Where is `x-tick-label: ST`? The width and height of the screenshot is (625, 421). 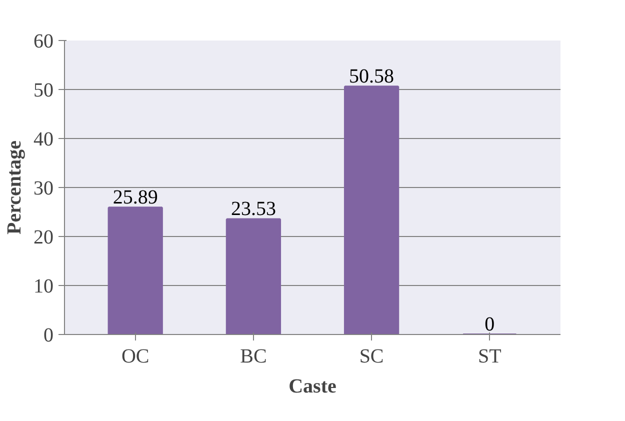 x-tick-label: ST is located at coordinates (490, 357).